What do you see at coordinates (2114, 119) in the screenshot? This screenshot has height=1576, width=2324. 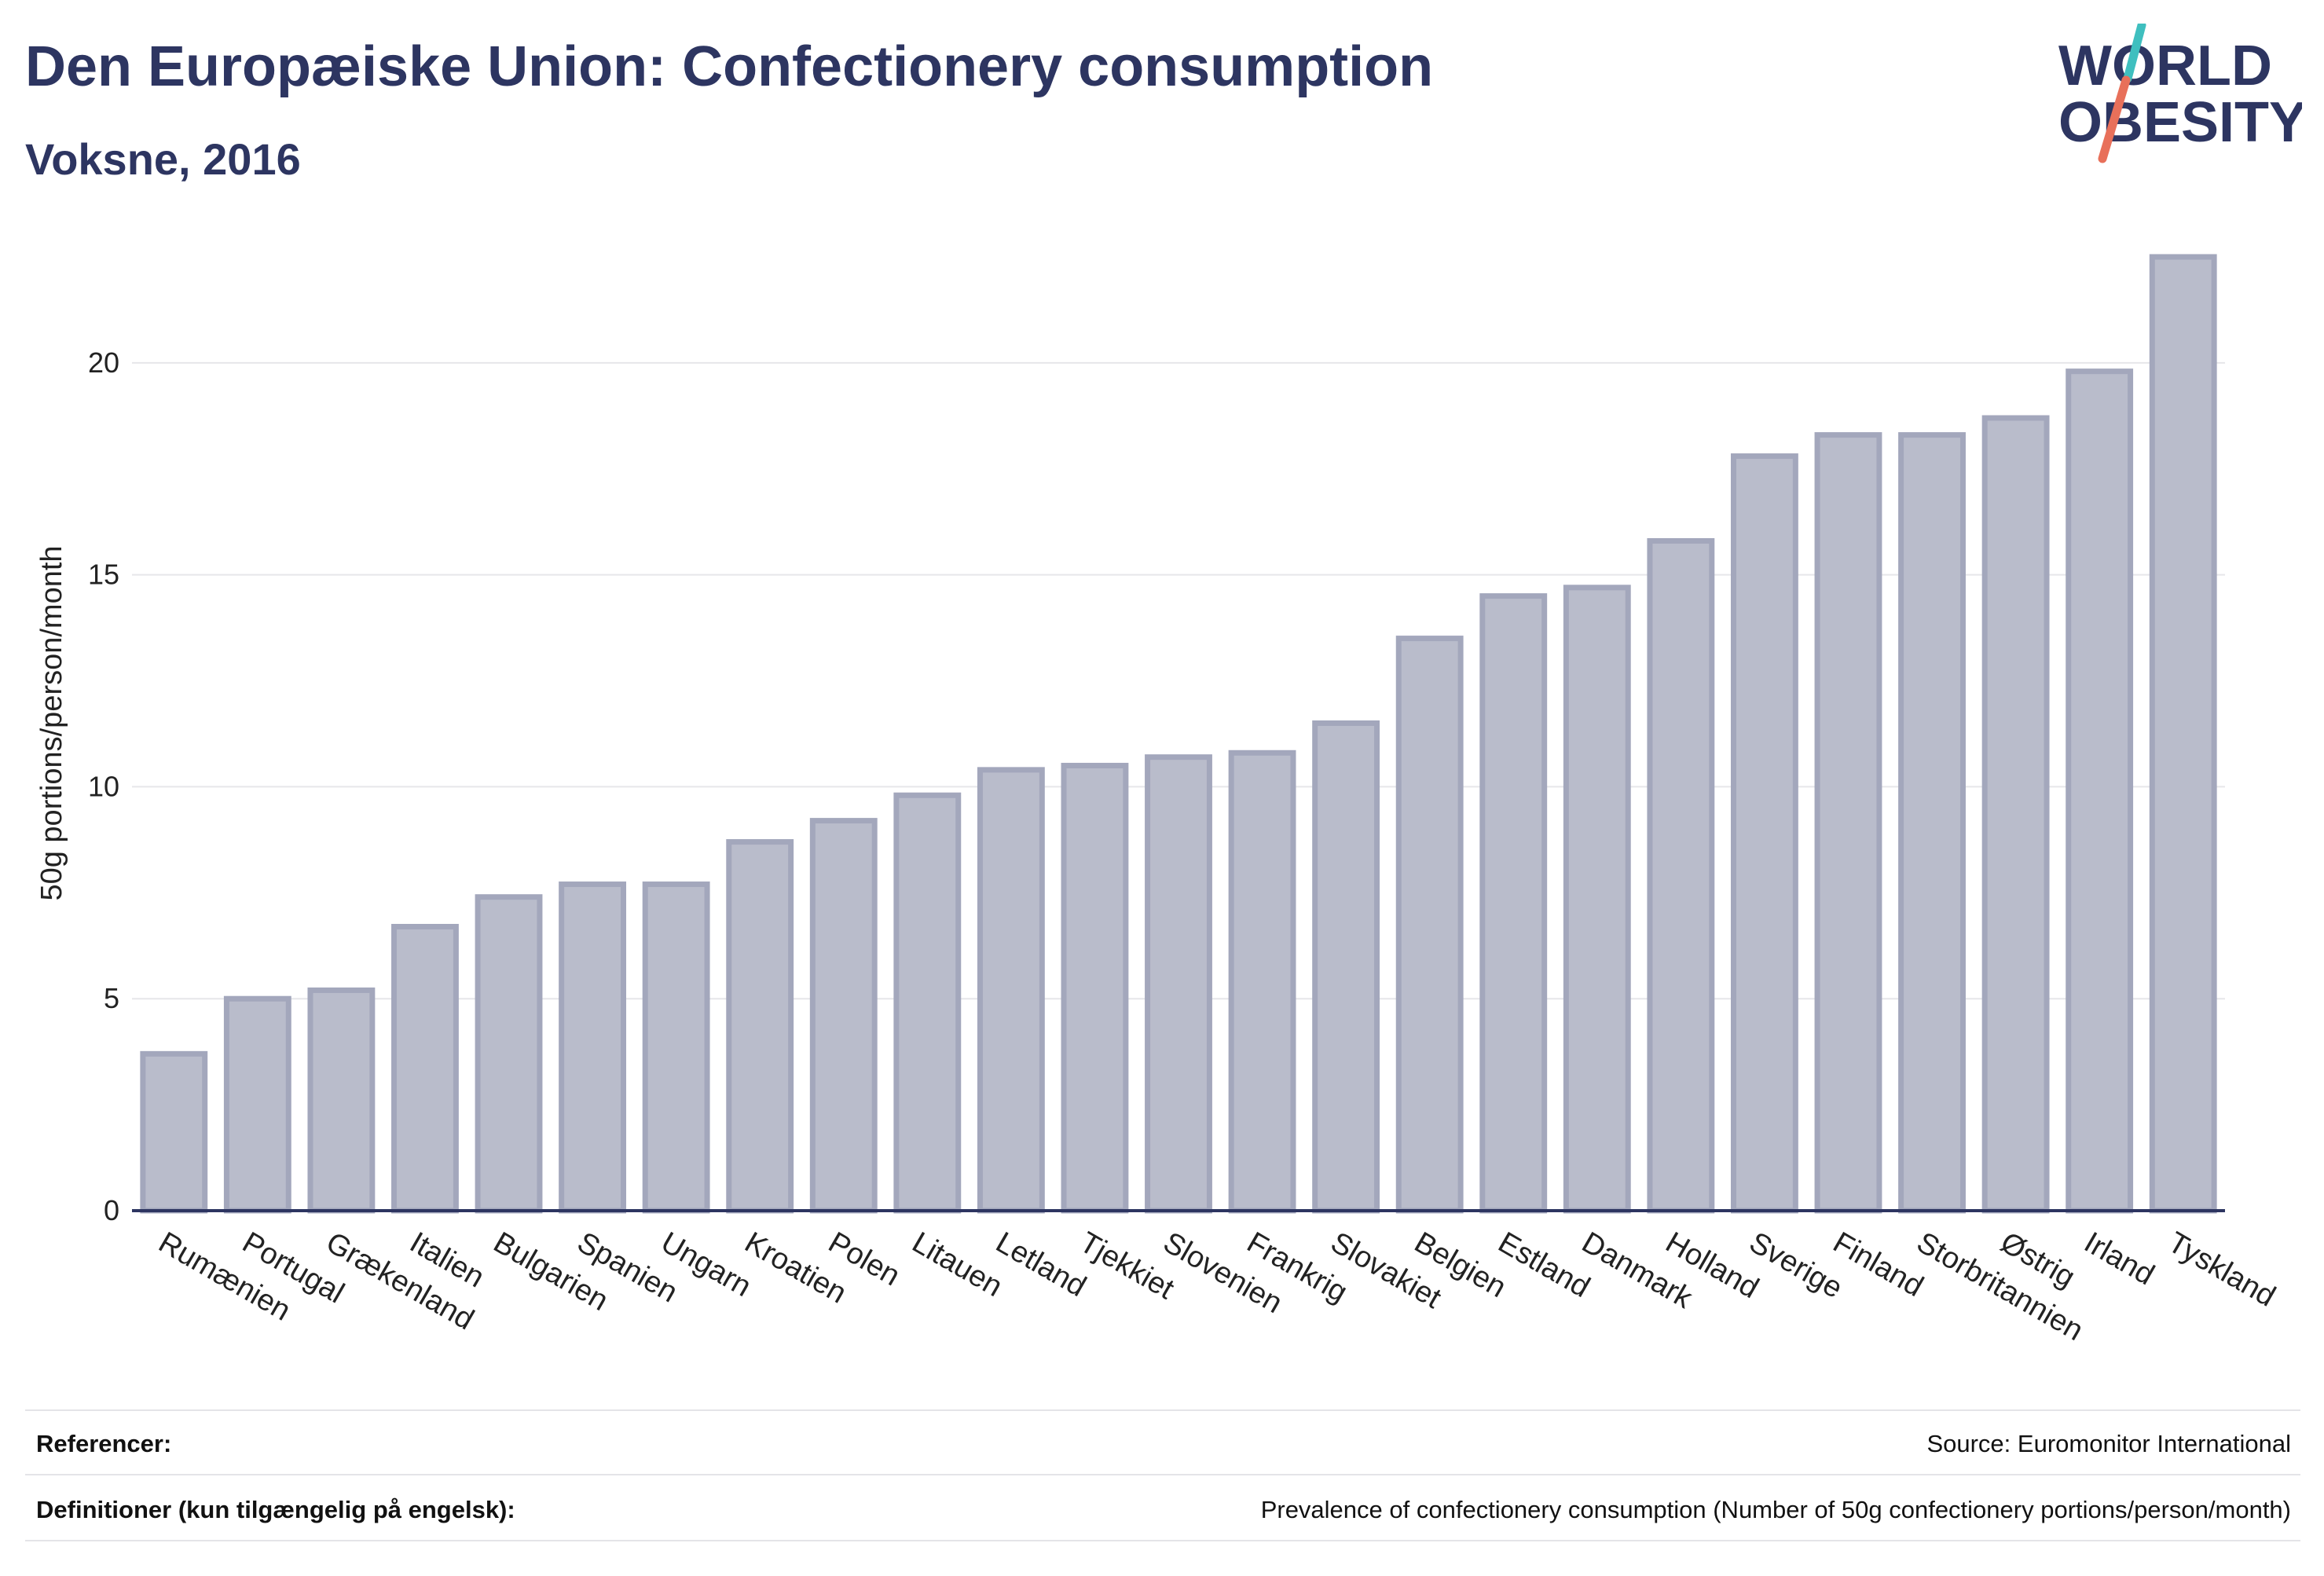 I see `logo-slash-coral` at bounding box center [2114, 119].